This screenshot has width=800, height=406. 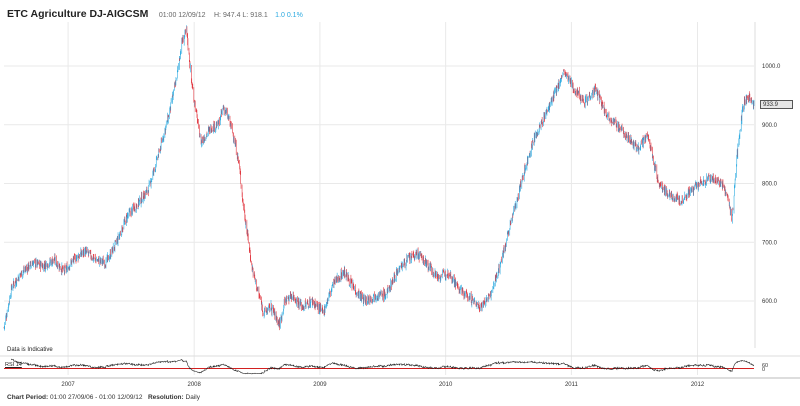 I want to click on rsi-label: RSI 14, so click(x=13, y=365).